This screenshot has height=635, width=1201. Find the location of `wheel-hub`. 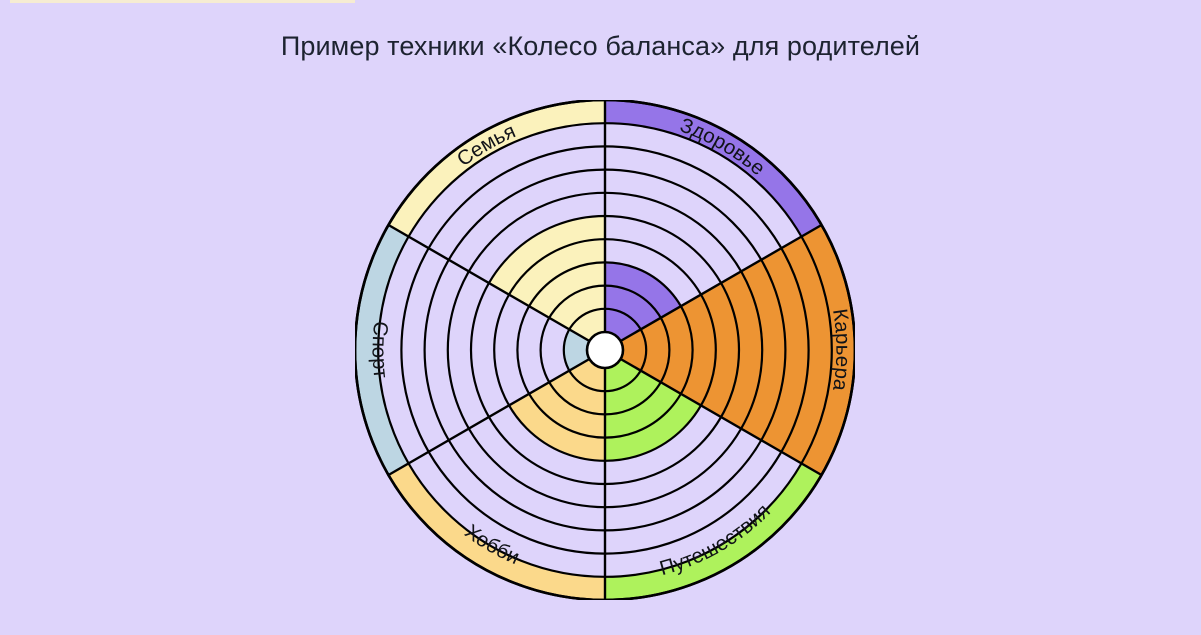

wheel-hub is located at coordinates (605, 350).